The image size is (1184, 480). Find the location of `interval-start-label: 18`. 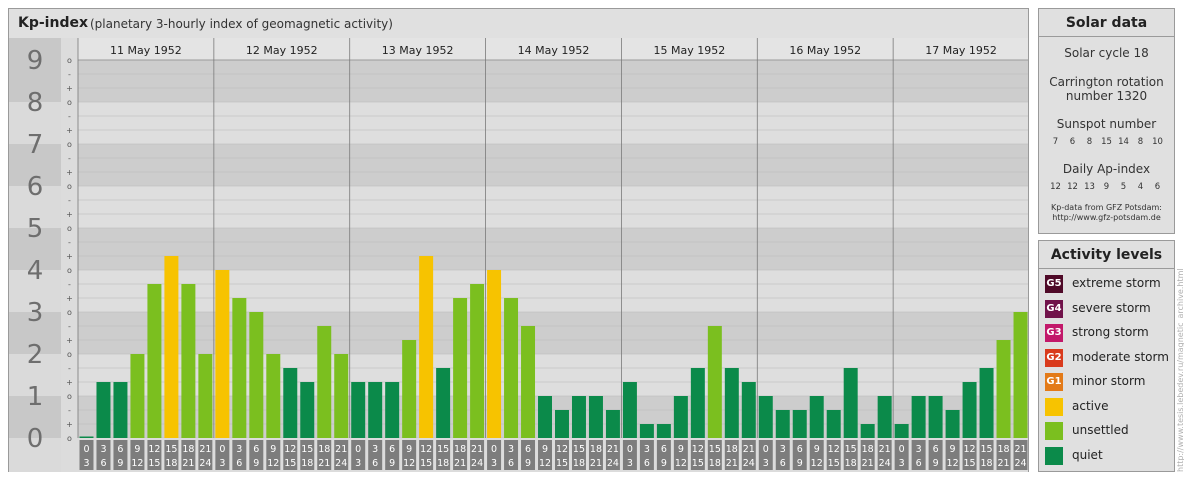

interval-start-label: 18 is located at coordinates (460, 449).